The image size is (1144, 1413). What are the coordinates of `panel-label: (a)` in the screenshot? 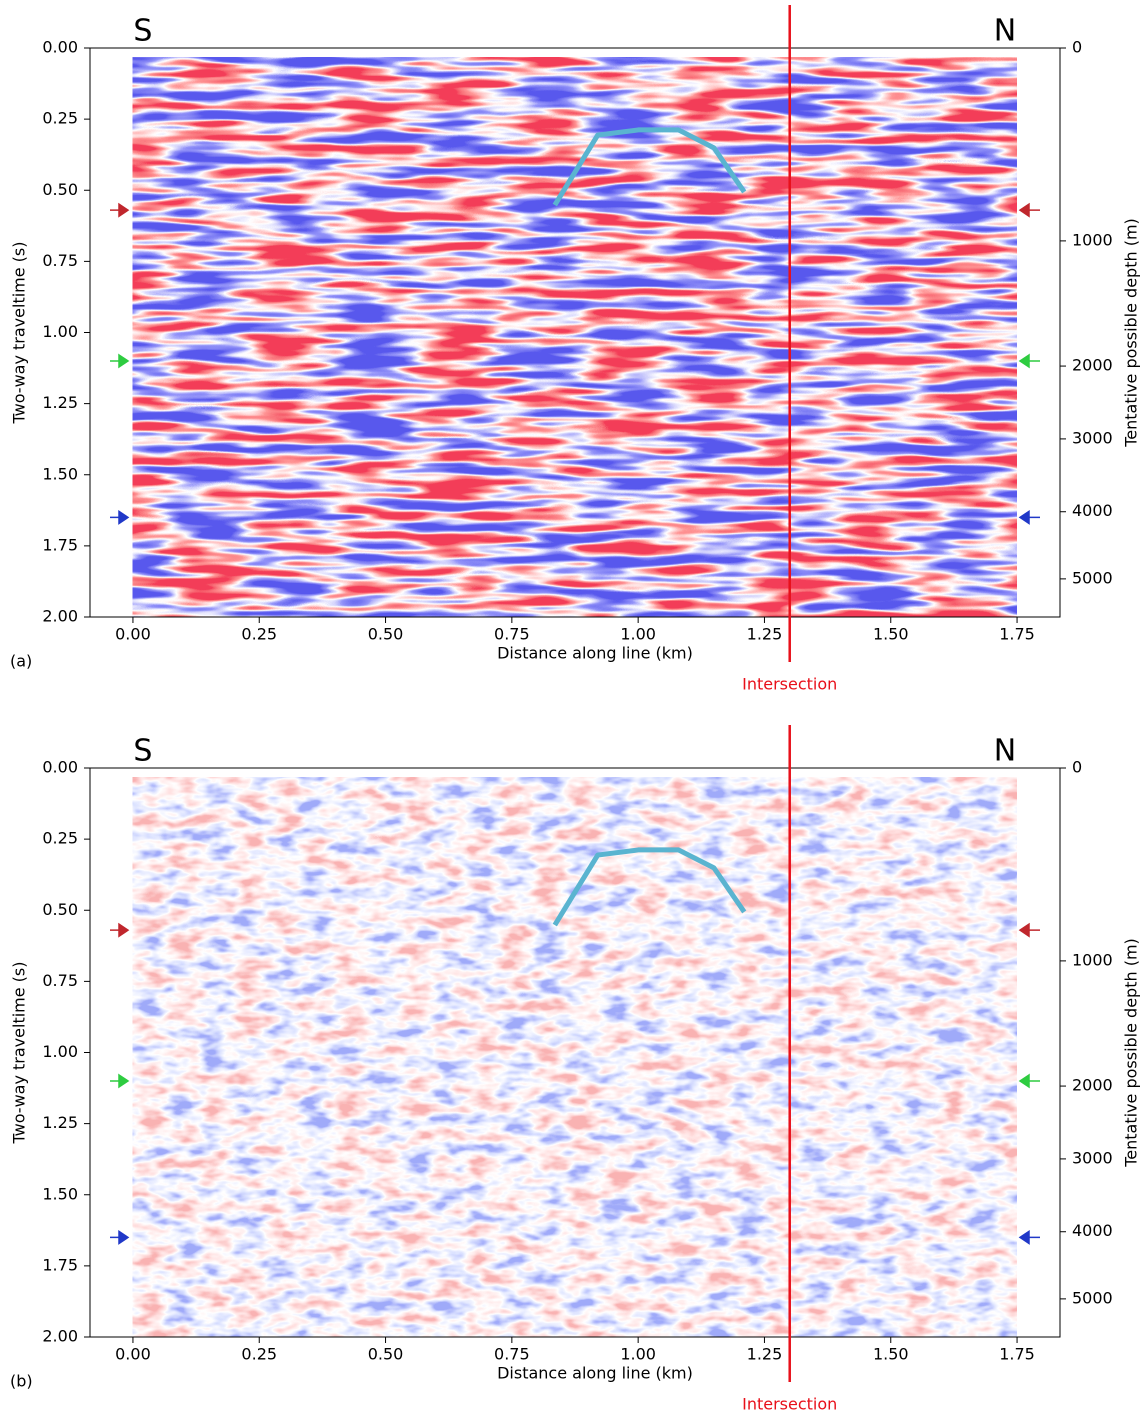 It's located at (21, 661).